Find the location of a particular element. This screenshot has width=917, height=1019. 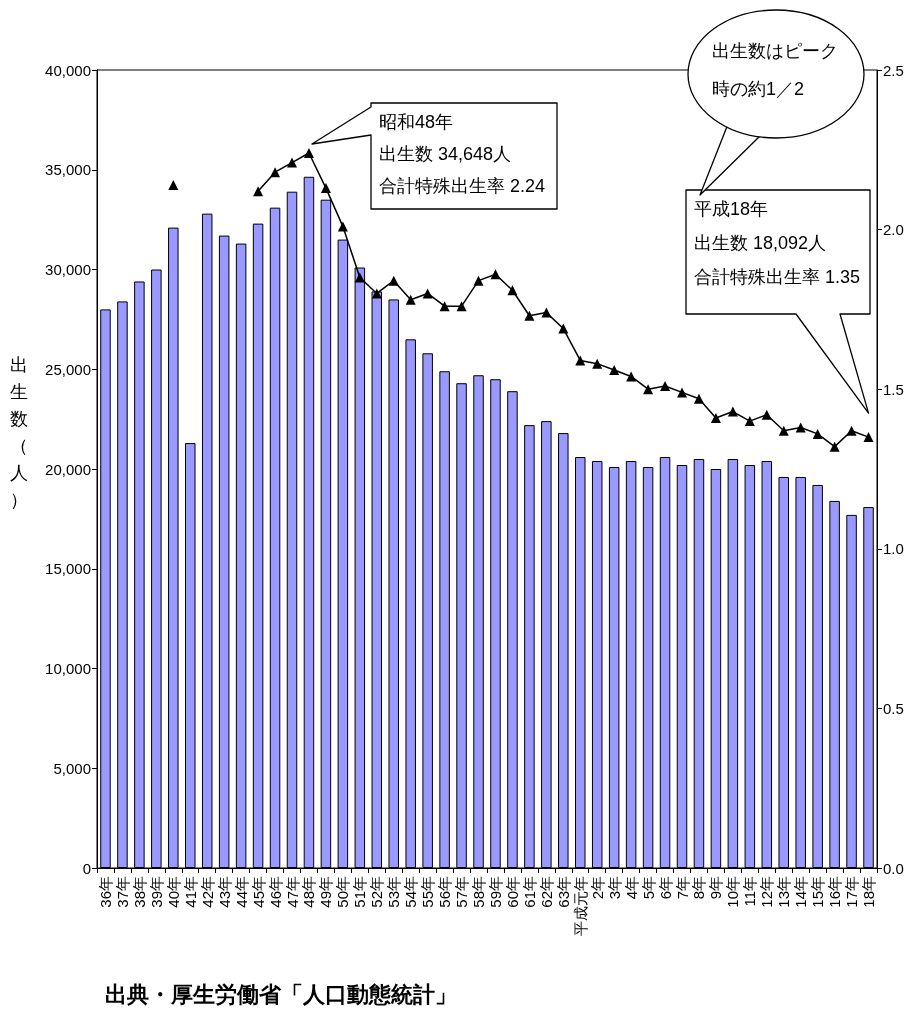

x-tick-label: 37年 is located at coordinates (122, 892).